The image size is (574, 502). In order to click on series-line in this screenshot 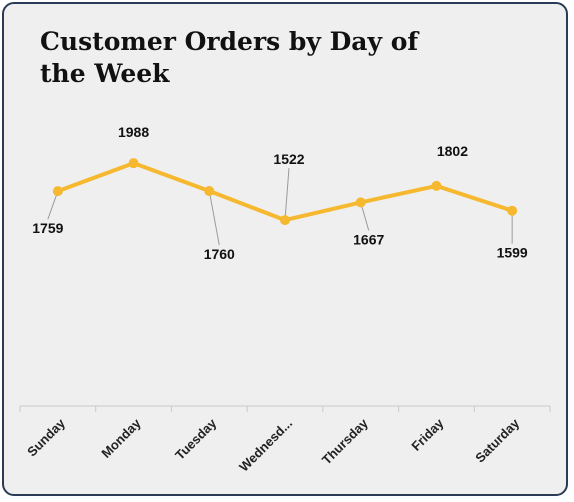, I will do `click(285, 191)`.